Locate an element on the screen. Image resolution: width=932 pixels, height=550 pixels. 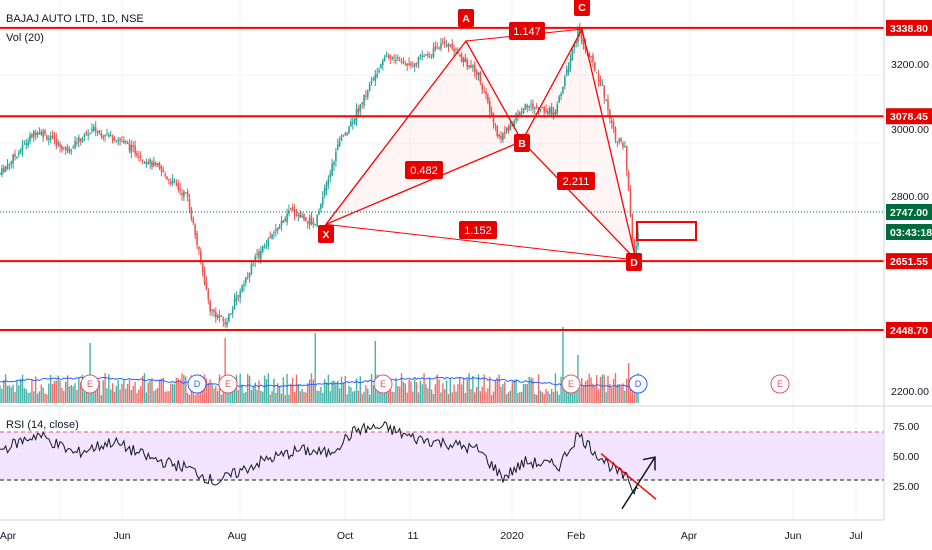
price-tick-label: 3000.00 is located at coordinates (910, 130).